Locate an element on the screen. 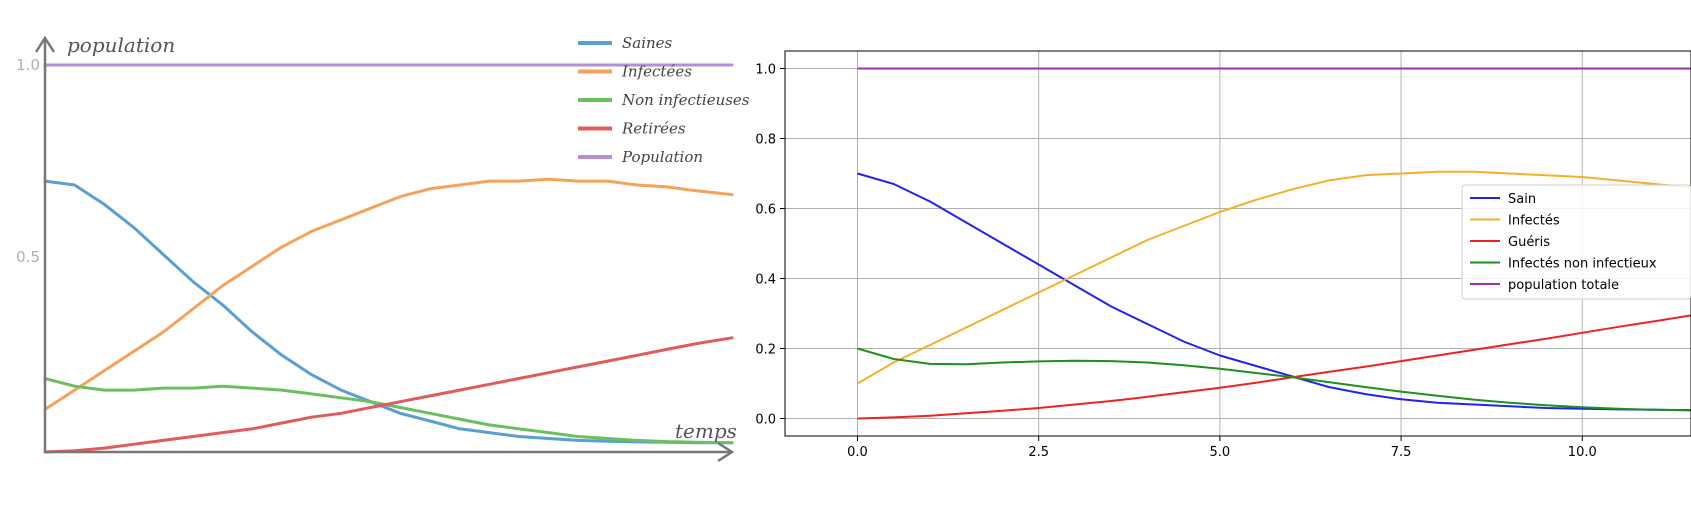  right-y-tick-label: 1.0 is located at coordinates (765, 70).